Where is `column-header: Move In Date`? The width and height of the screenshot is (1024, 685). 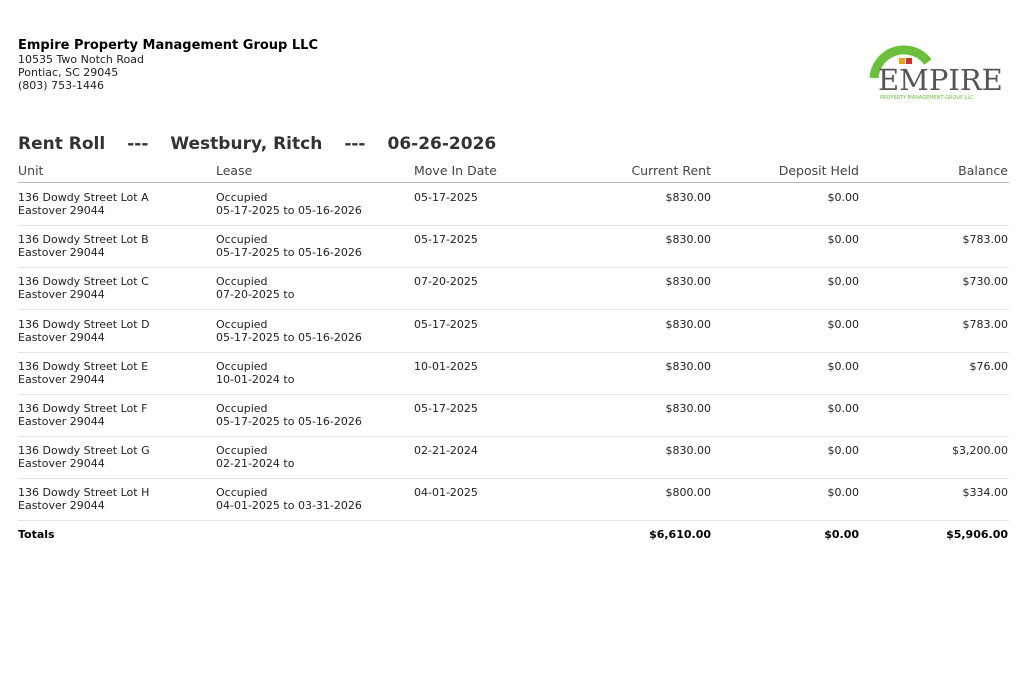
column-header: Move In Date is located at coordinates (455, 170).